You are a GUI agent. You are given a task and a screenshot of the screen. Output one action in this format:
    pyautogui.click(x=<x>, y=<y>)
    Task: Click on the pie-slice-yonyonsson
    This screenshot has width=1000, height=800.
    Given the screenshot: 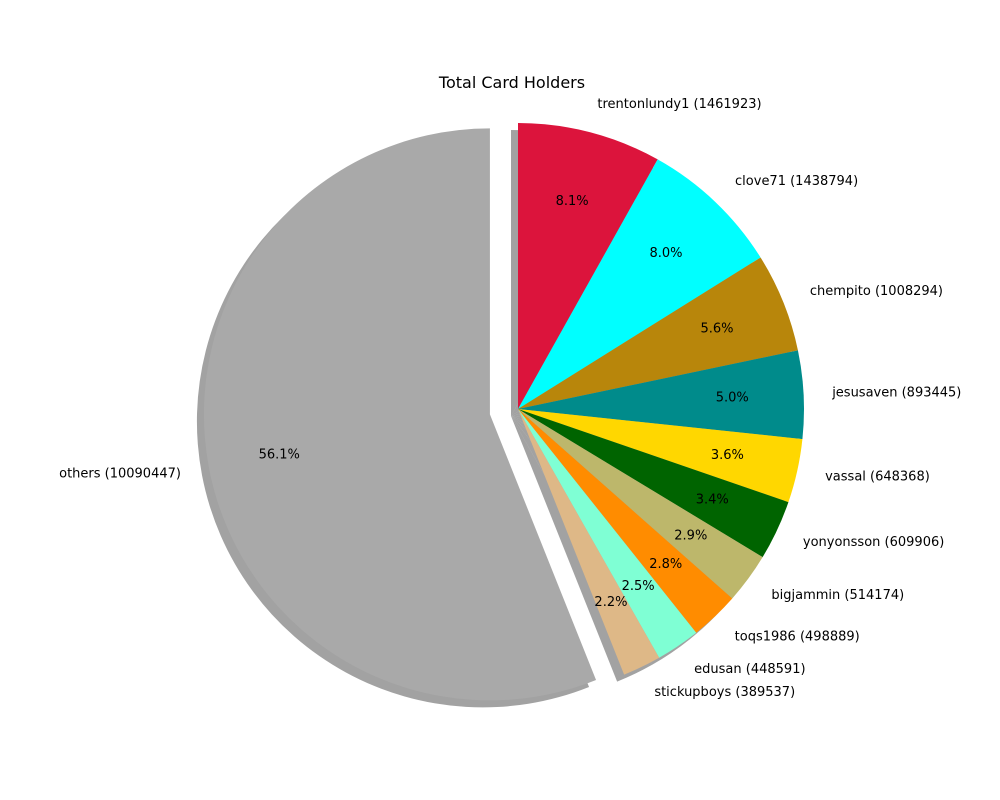 What is the action you would take?
    pyautogui.click(x=653, y=483)
    